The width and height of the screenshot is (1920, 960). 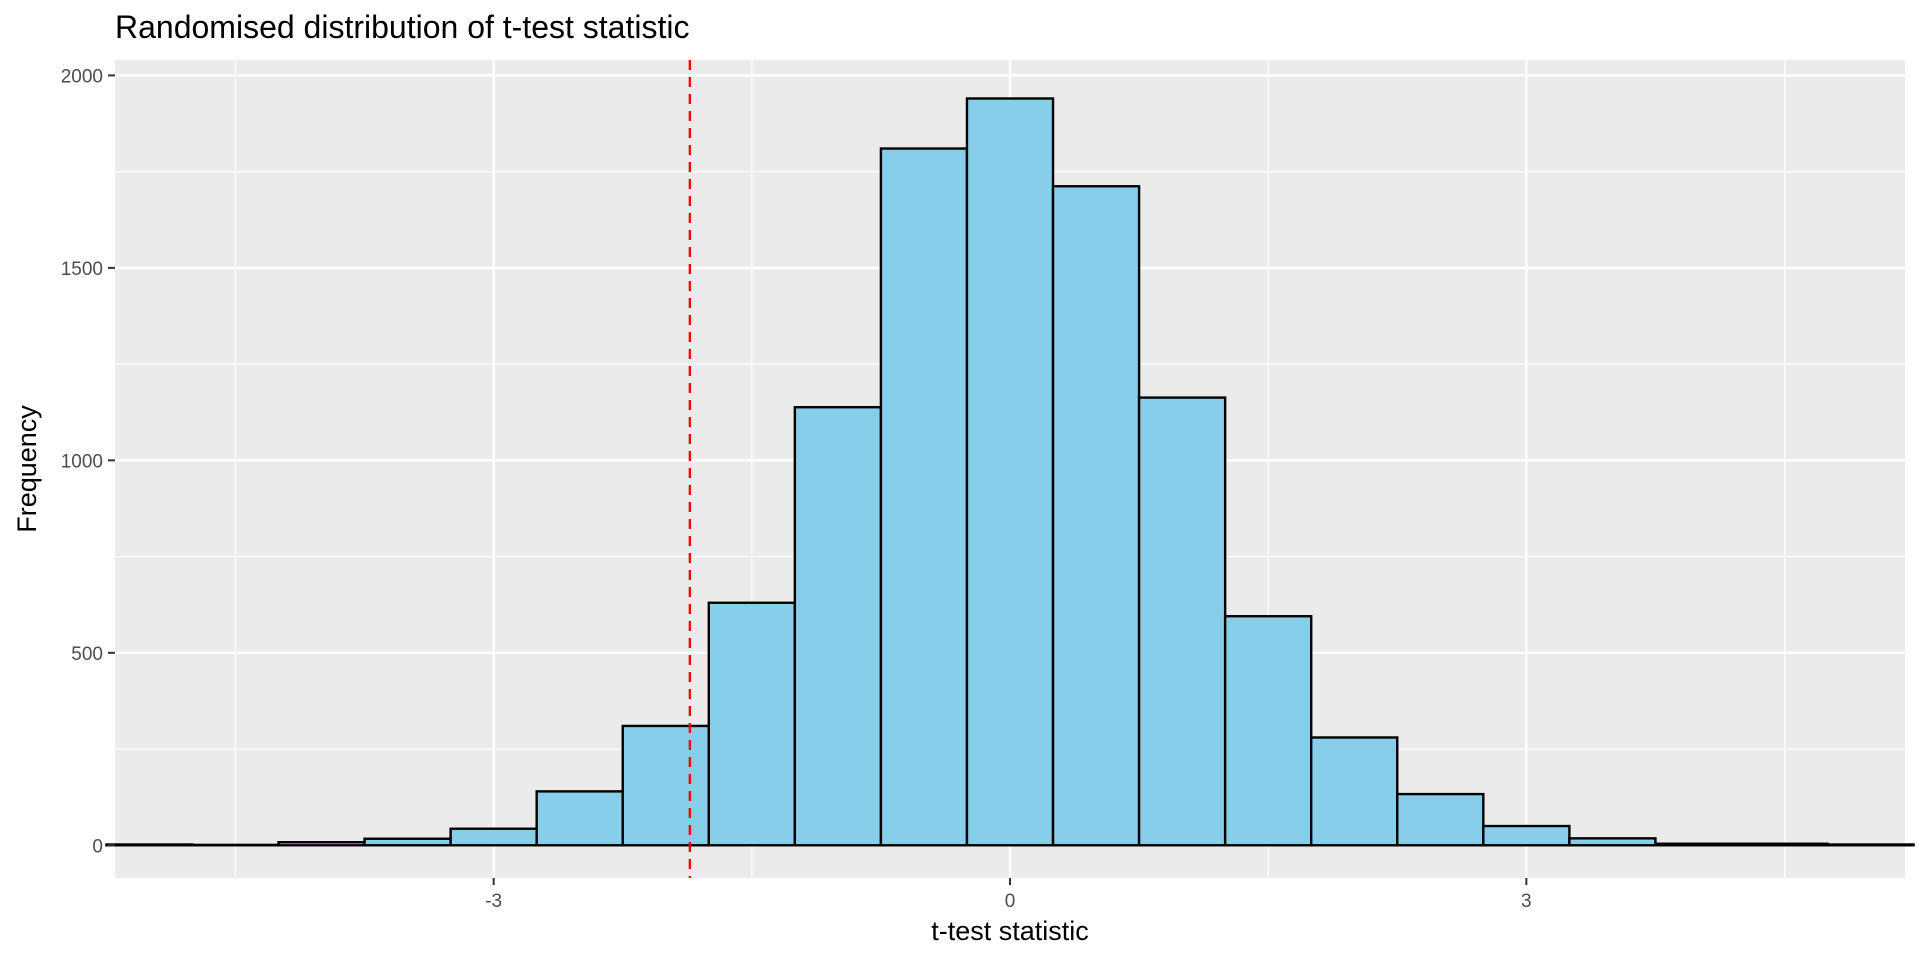 I want to click on y-tick-label: 1500, so click(x=82, y=269).